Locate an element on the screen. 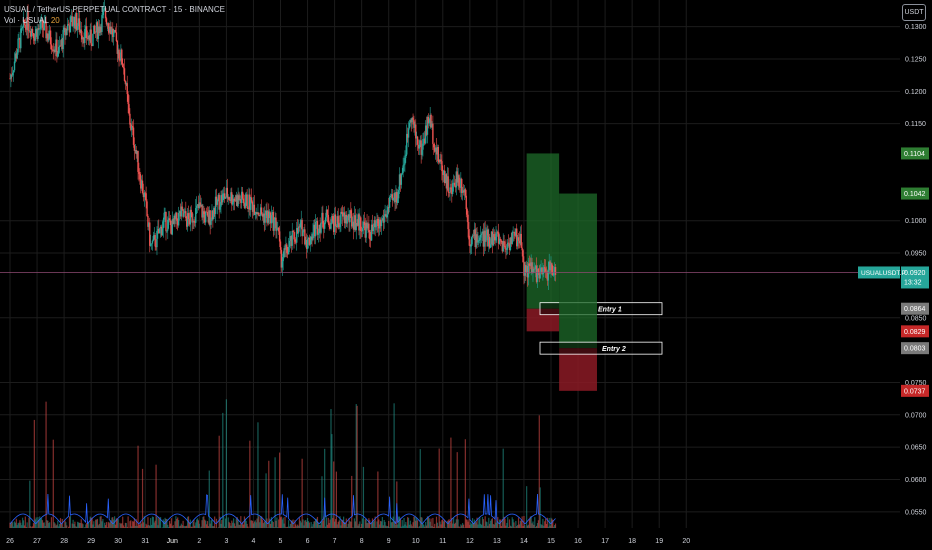 The image size is (932, 550). currency-unit-button: USDT is located at coordinates (914, 12).